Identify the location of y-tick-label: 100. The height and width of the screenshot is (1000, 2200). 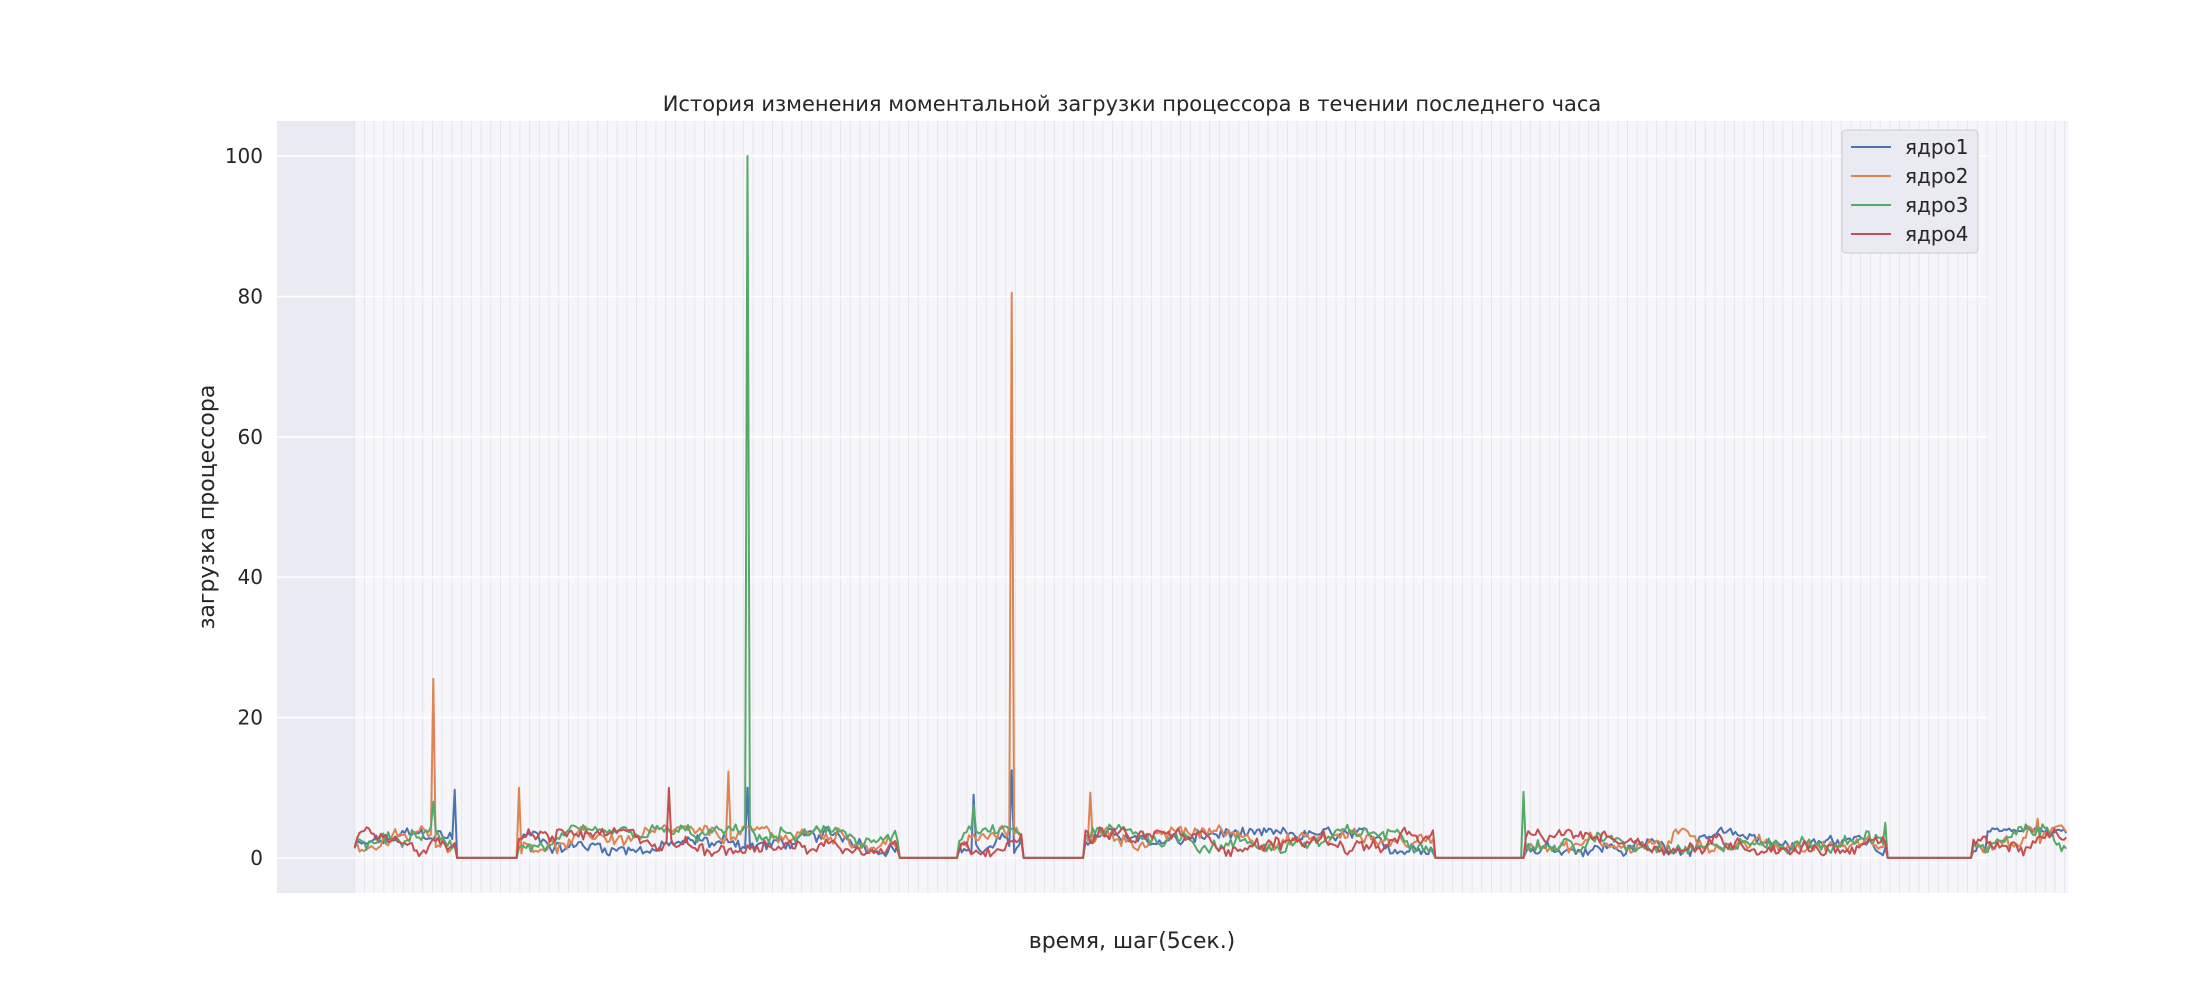
(244, 156).